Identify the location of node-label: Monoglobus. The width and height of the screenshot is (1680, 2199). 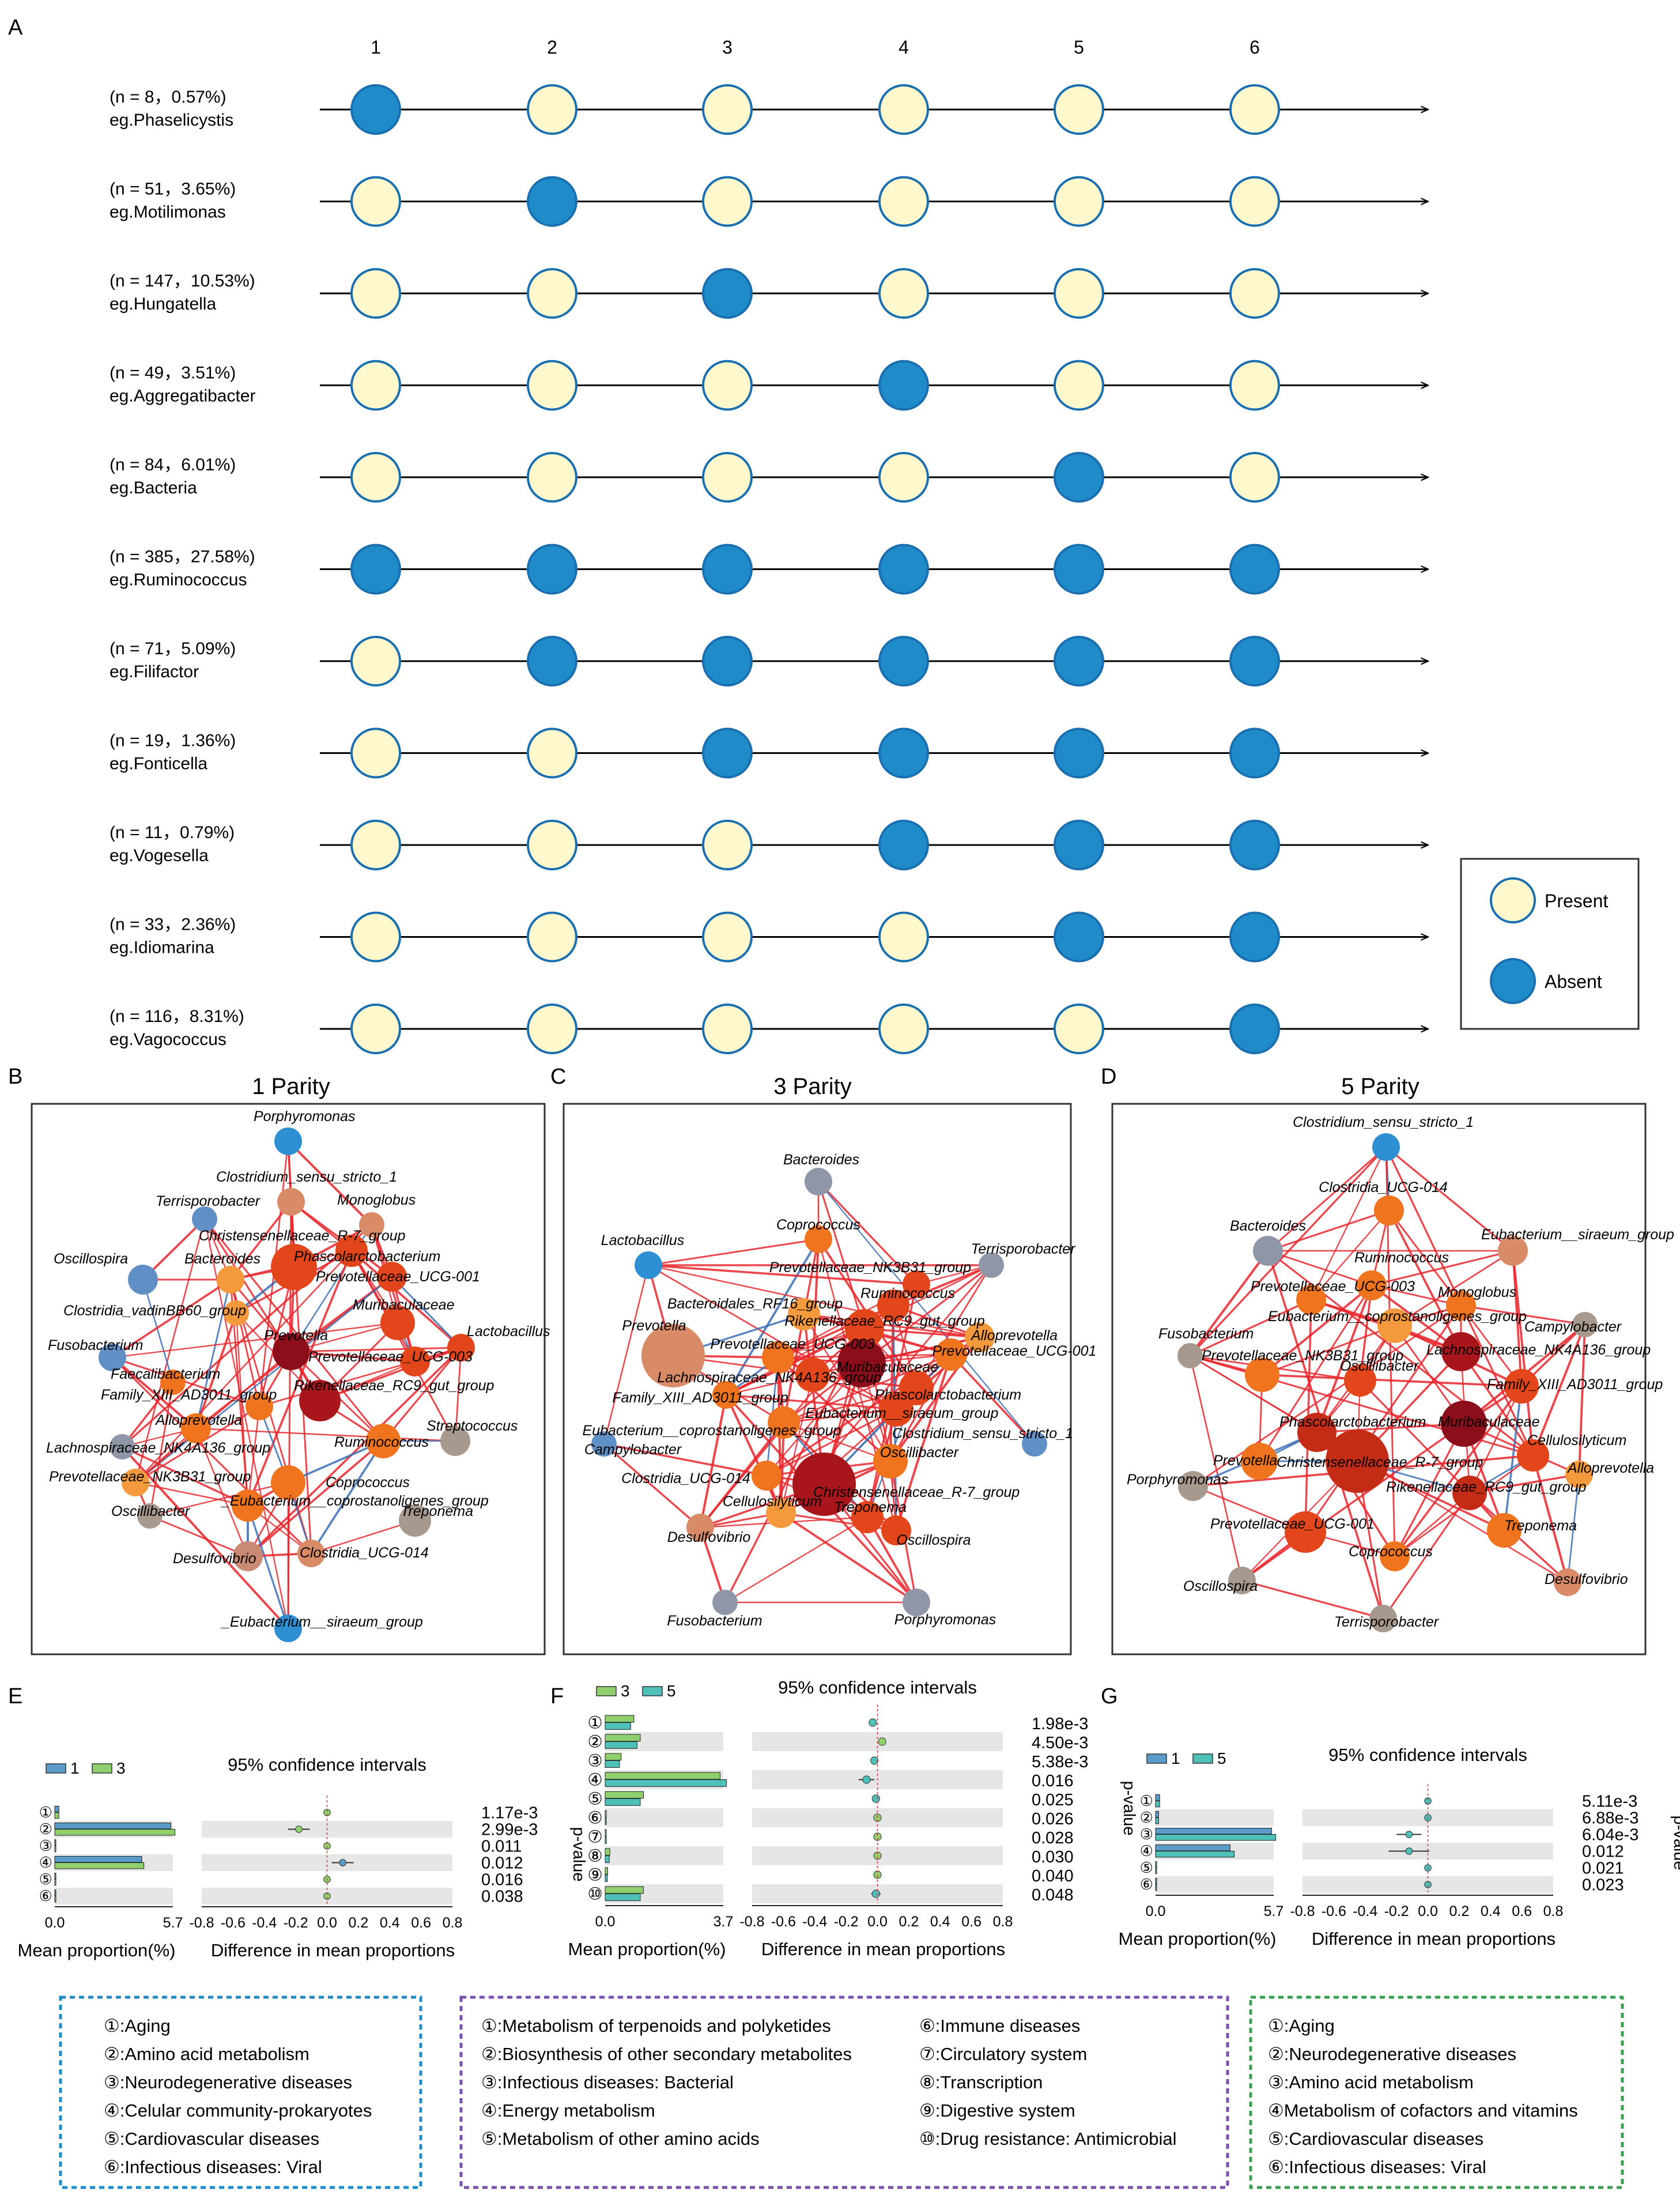
(377, 1200).